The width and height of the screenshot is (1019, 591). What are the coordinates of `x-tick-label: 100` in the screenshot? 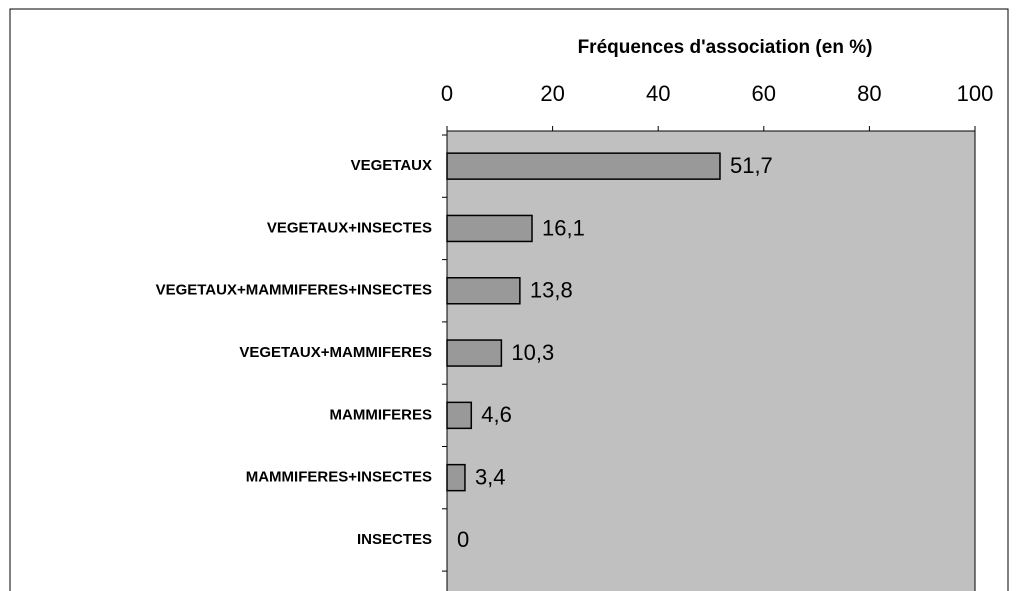 It's located at (975, 93).